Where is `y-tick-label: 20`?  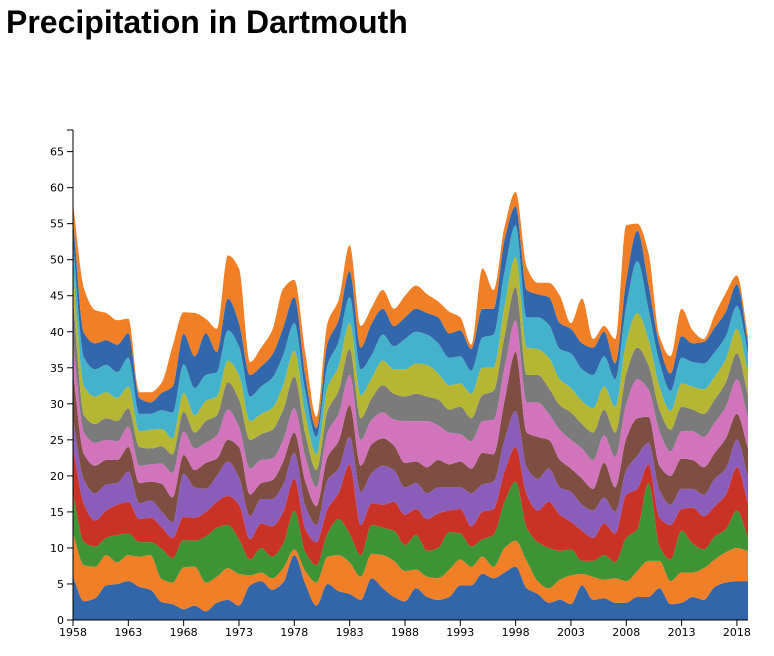
y-tick-label: 20 is located at coordinates (57, 476).